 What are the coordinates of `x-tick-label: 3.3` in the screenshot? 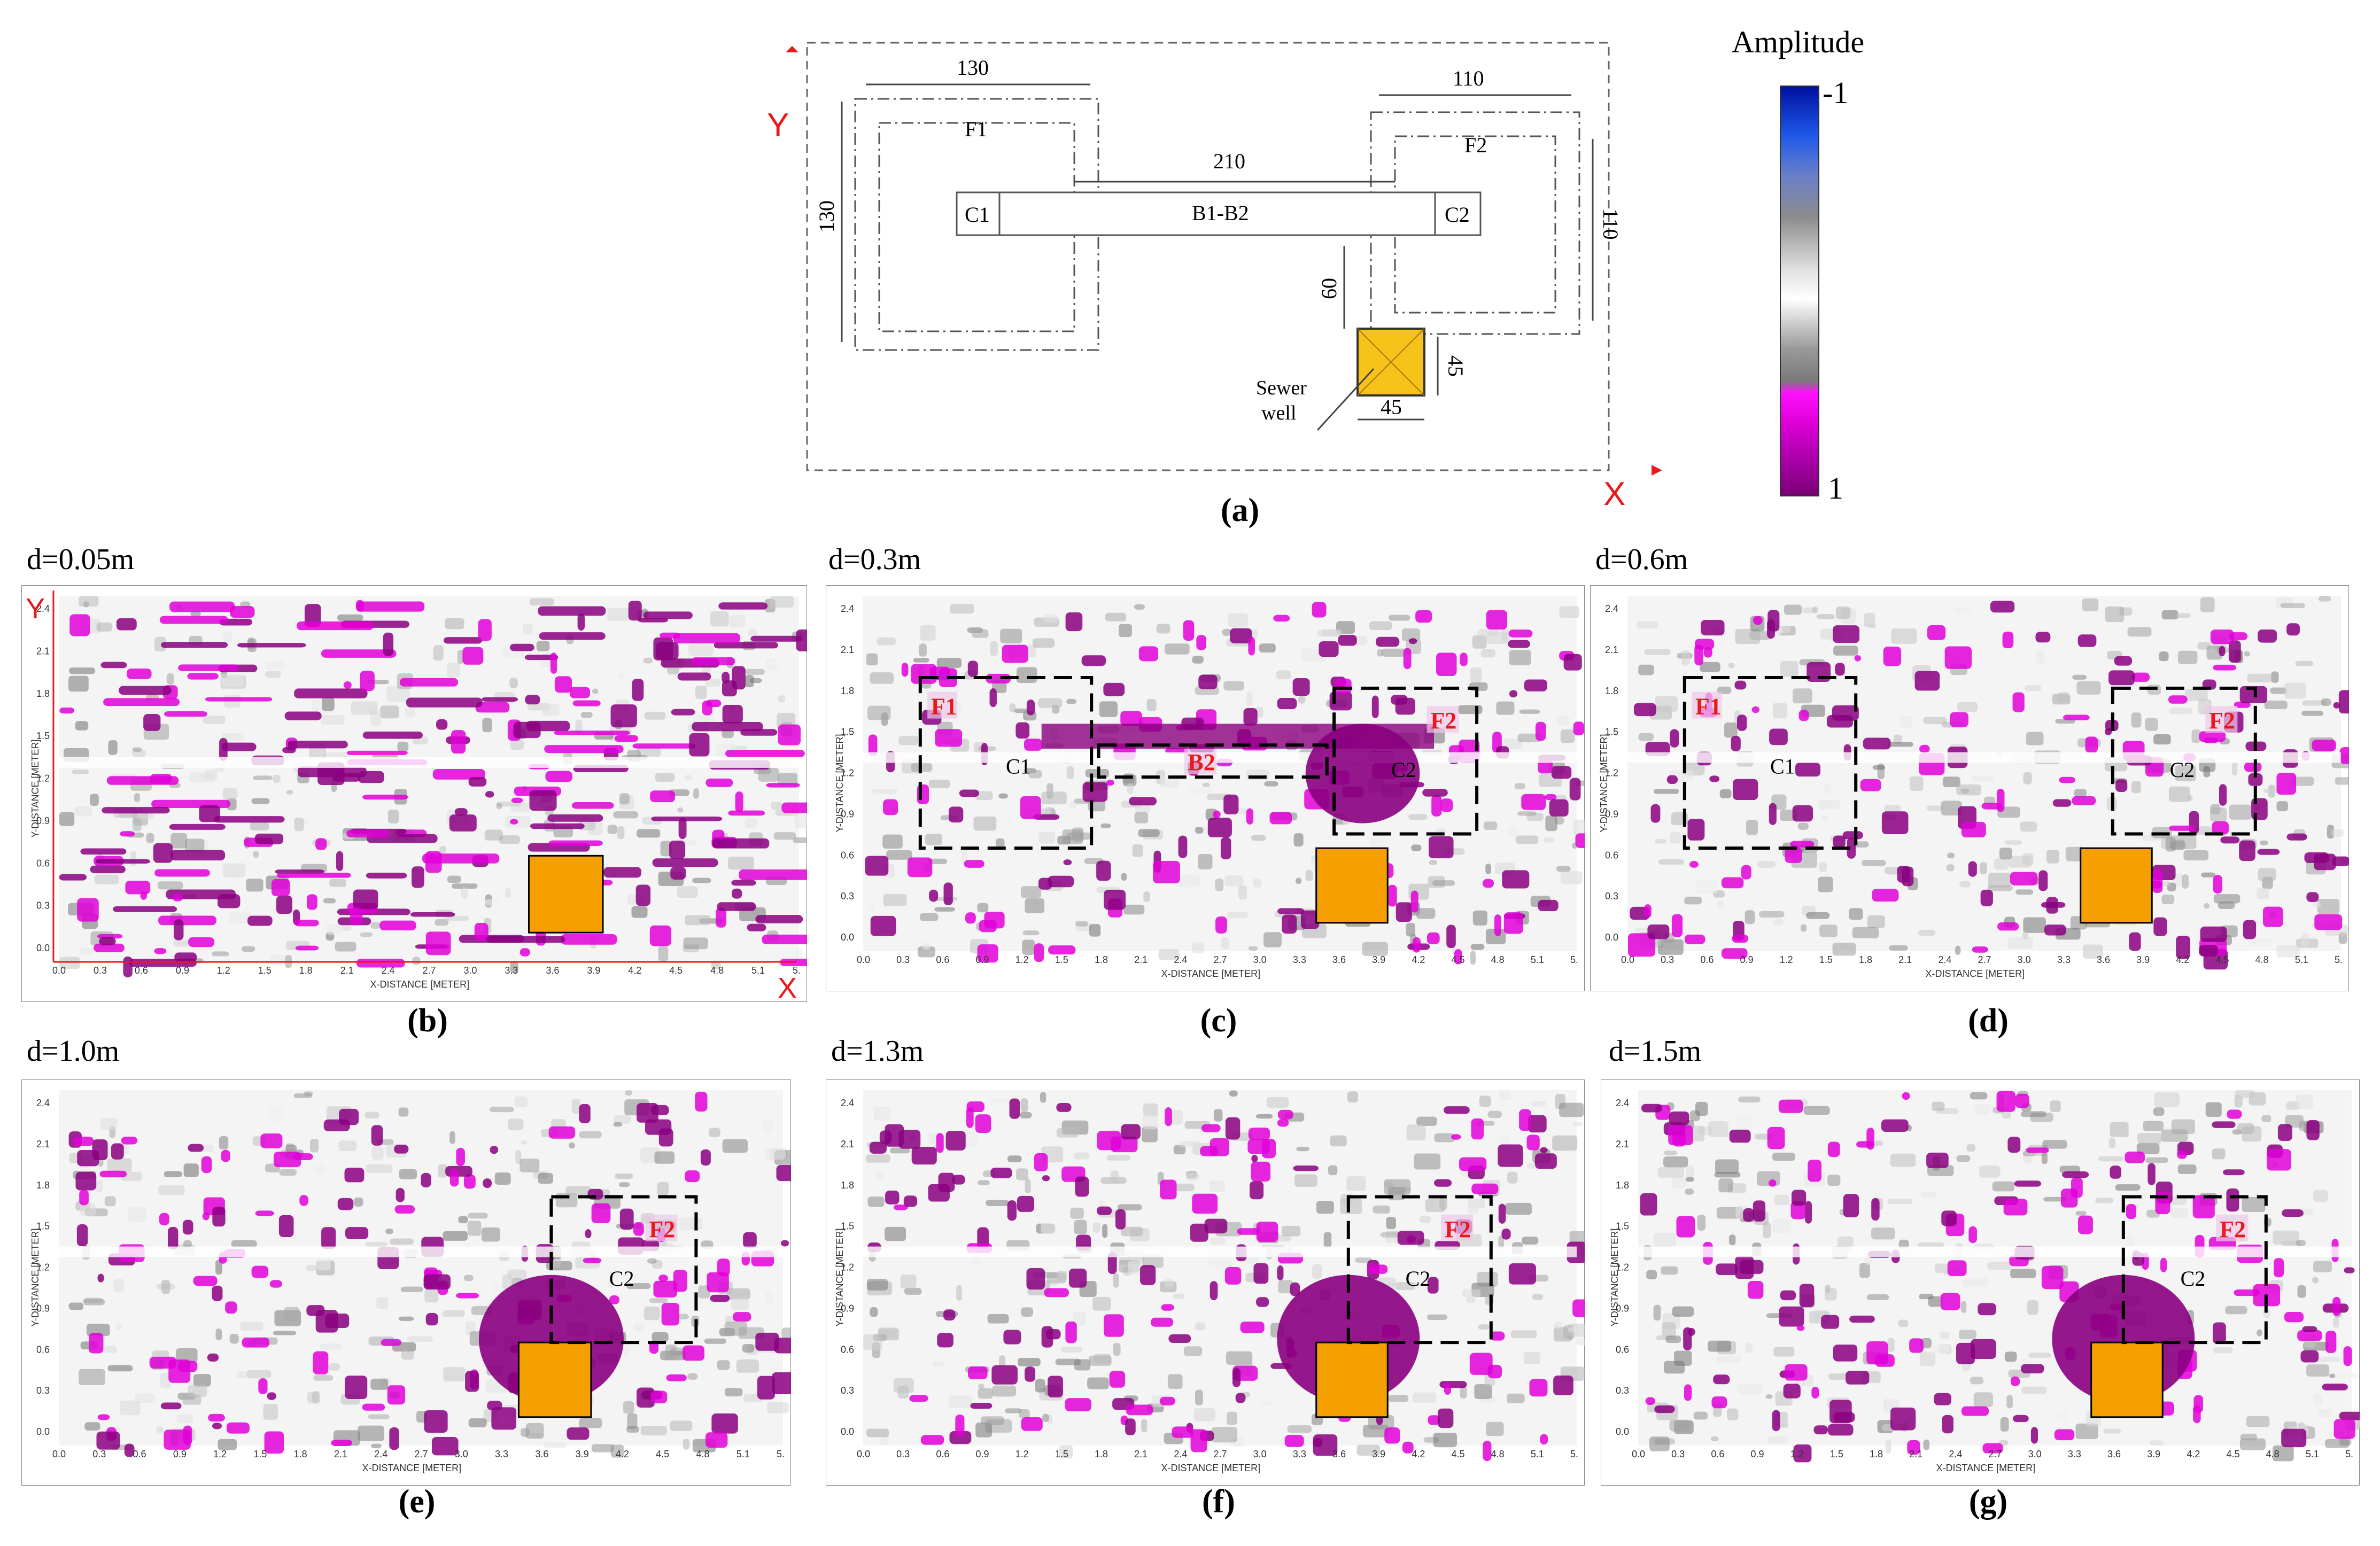 It's located at (2064, 959).